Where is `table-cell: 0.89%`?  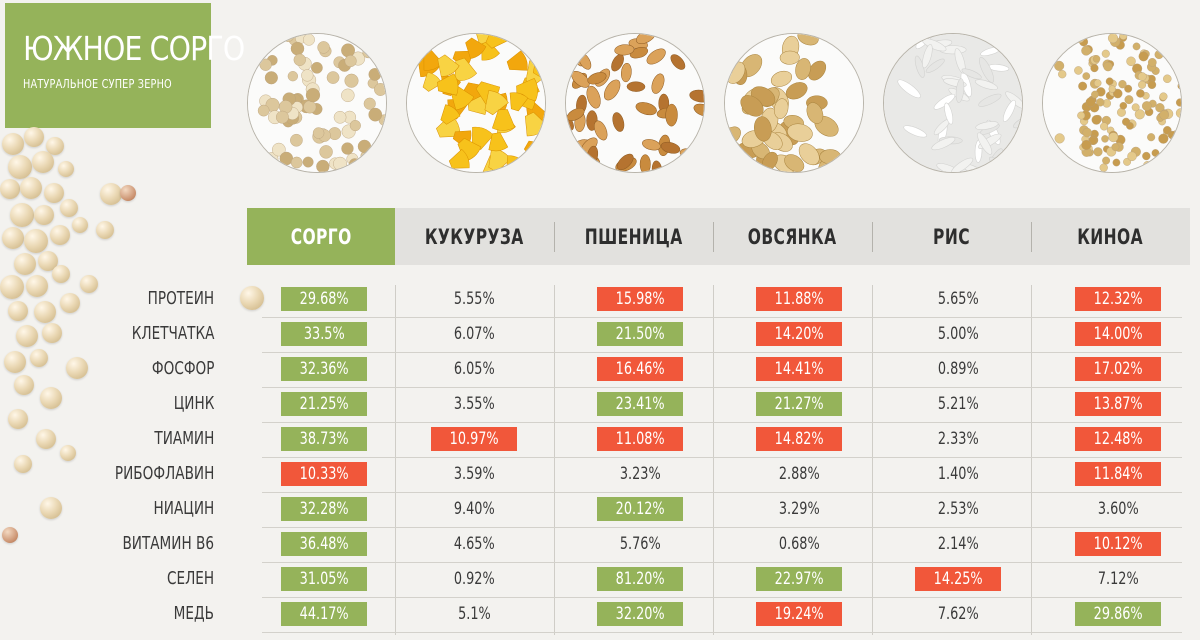 table-cell: 0.89% is located at coordinates (958, 369).